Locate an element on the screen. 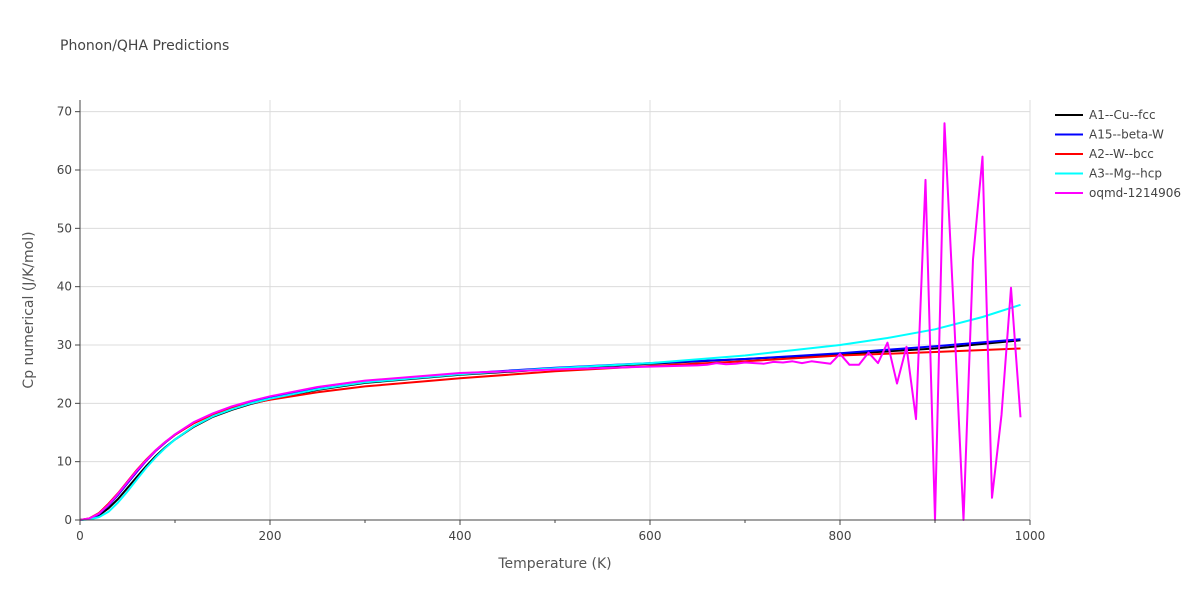 The image size is (1200, 600). y-tick-label: 70 is located at coordinates (64, 112).